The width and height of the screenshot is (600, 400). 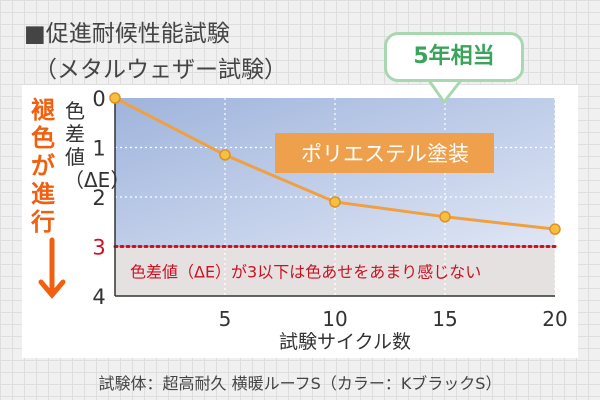 I want to click on y-axis-label: 色差値（ΔE）, so click(x=97, y=145).